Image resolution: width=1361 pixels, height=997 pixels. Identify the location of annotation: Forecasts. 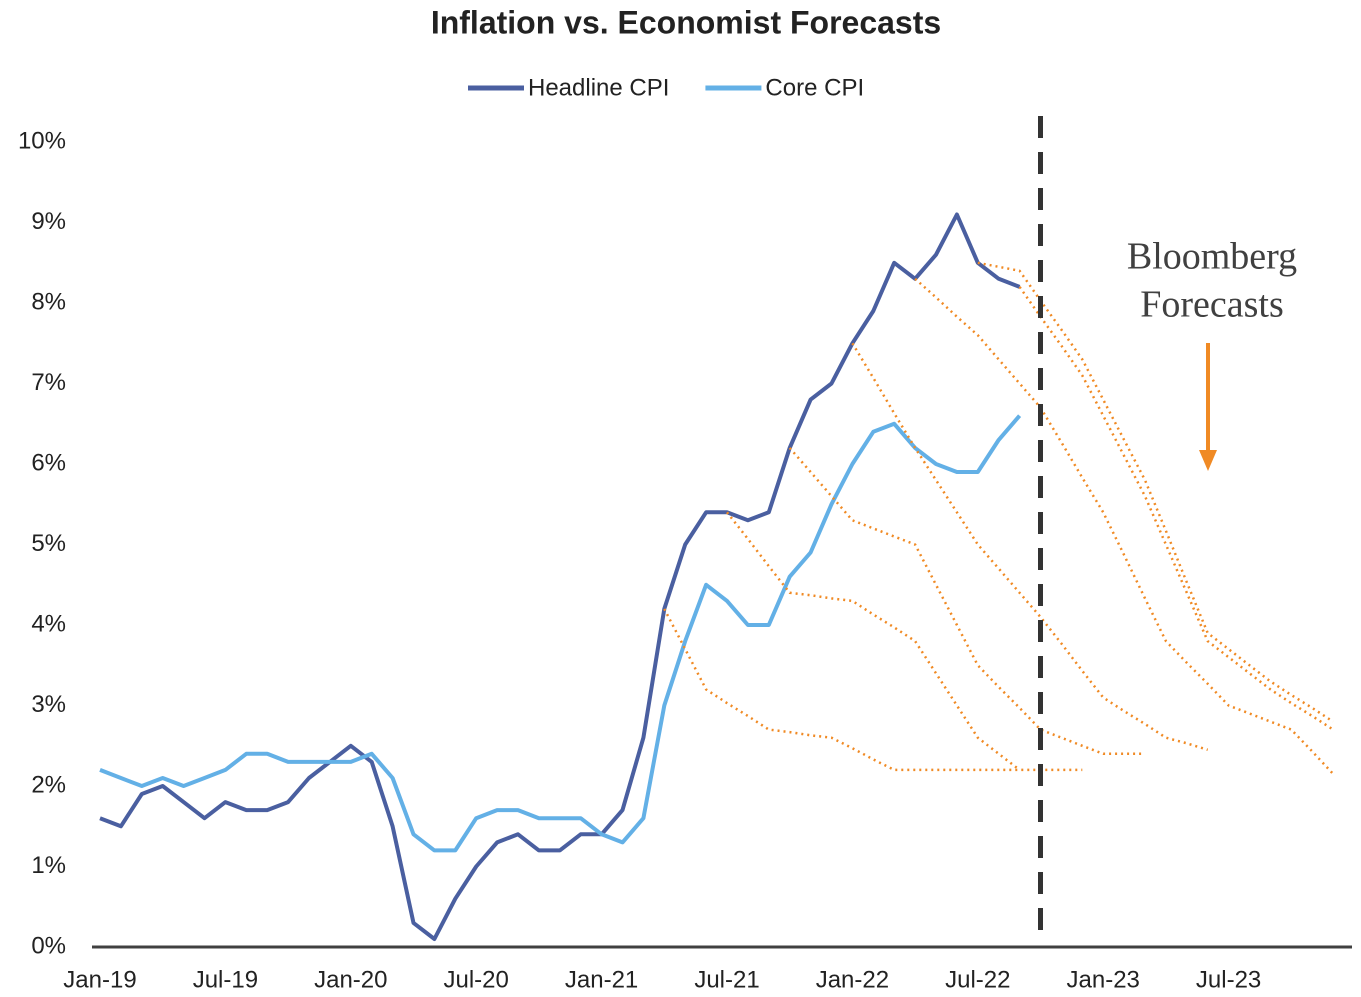
(1212, 305).